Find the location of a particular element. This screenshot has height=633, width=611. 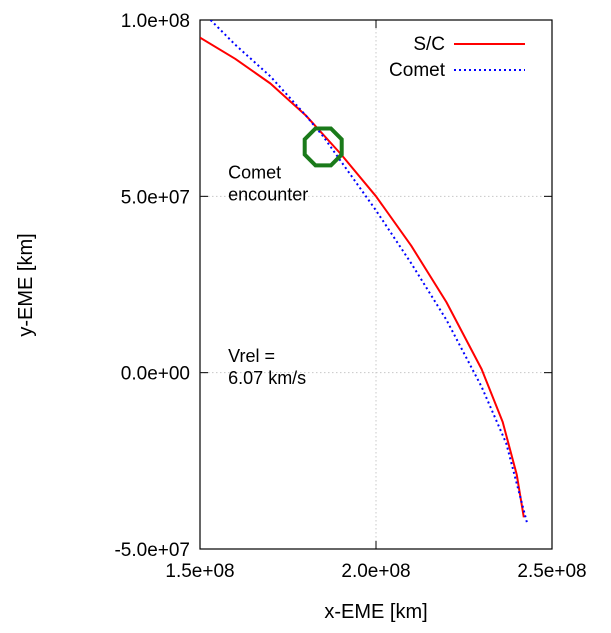

y-tick-label: 0.0e+00 is located at coordinates (155, 374).